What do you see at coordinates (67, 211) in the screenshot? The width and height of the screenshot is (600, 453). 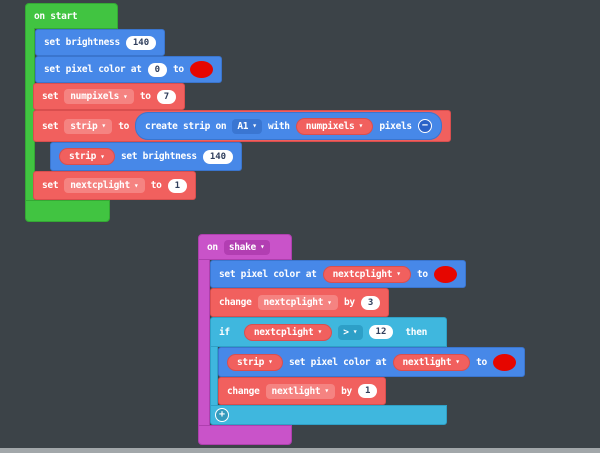 I see `on-start-foot` at bounding box center [67, 211].